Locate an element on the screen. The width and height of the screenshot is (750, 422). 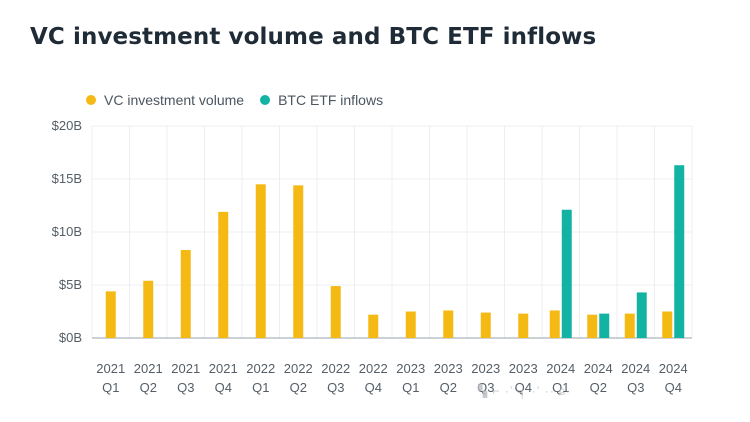
y-tick-label: $15B is located at coordinates (67, 178).